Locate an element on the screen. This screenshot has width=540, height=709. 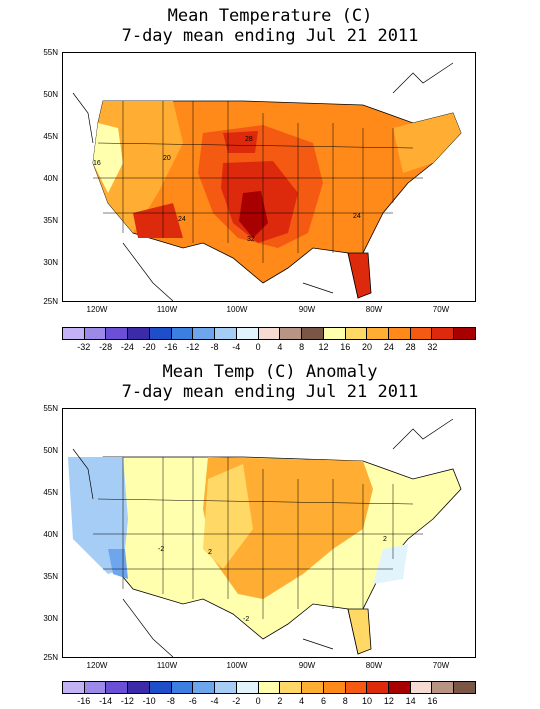
panel2-lon-label: 80W is located at coordinates (374, 665).